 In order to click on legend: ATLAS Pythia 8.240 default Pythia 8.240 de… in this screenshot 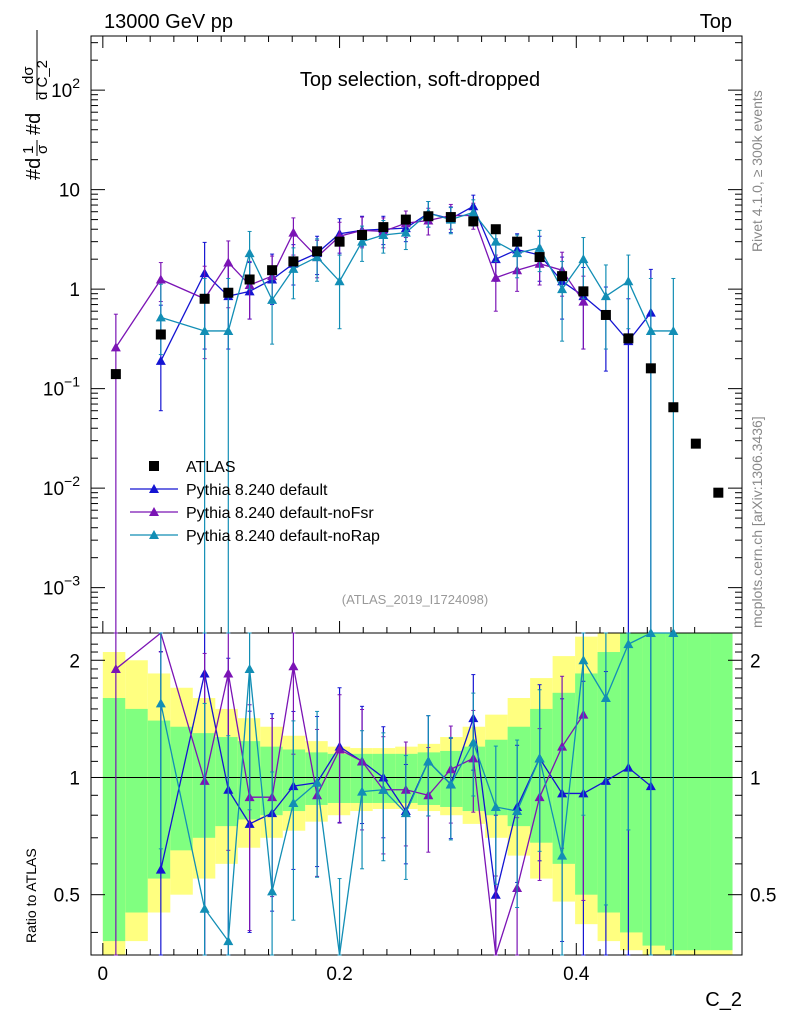, I will do `click(255, 502)`.